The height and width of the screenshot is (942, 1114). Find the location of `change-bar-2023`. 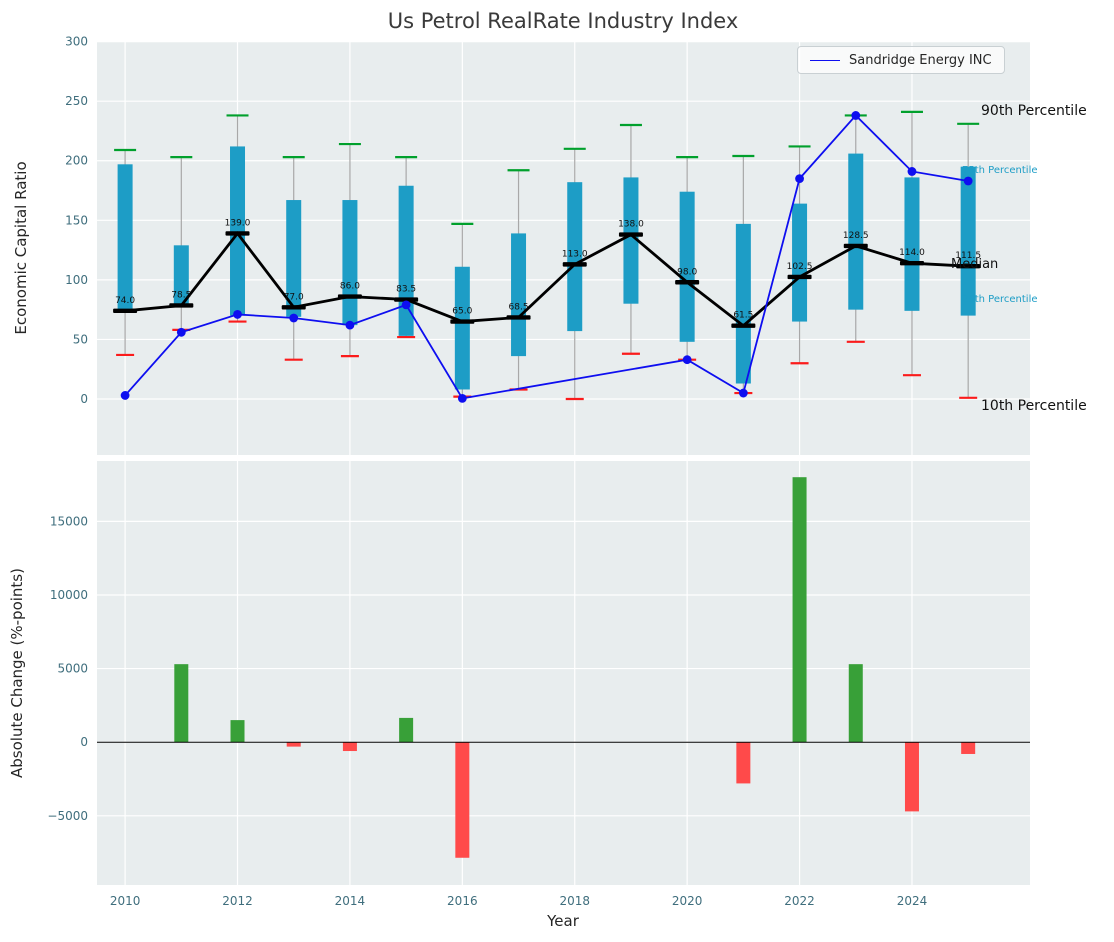

change-bar-2023 is located at coordinates (855, 703).